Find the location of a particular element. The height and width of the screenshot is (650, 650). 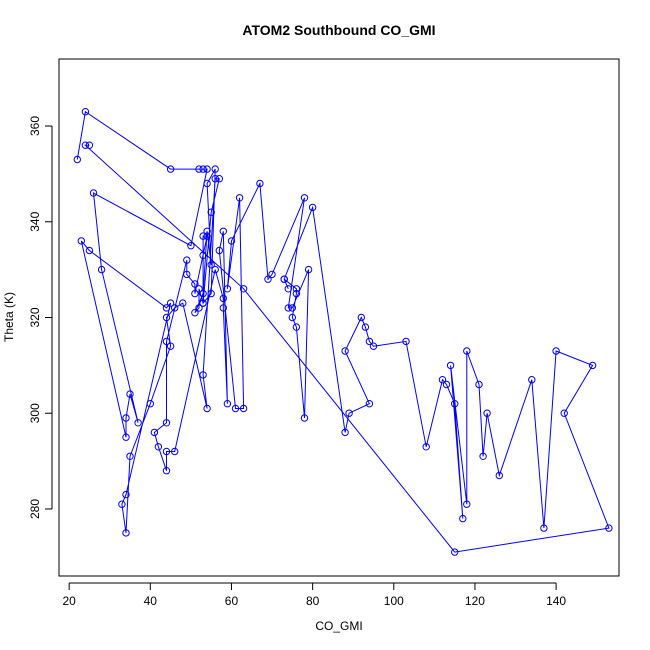

x-tick-label: 120 is located at coordinates (475, 601).